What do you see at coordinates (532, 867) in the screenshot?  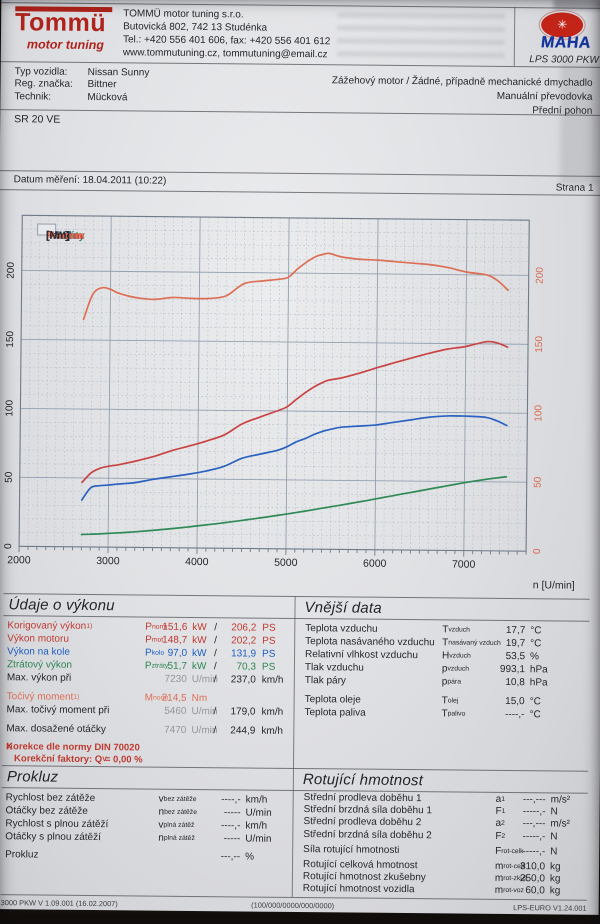 I see `row-value: 310,0` at bounding box center [532, 867].